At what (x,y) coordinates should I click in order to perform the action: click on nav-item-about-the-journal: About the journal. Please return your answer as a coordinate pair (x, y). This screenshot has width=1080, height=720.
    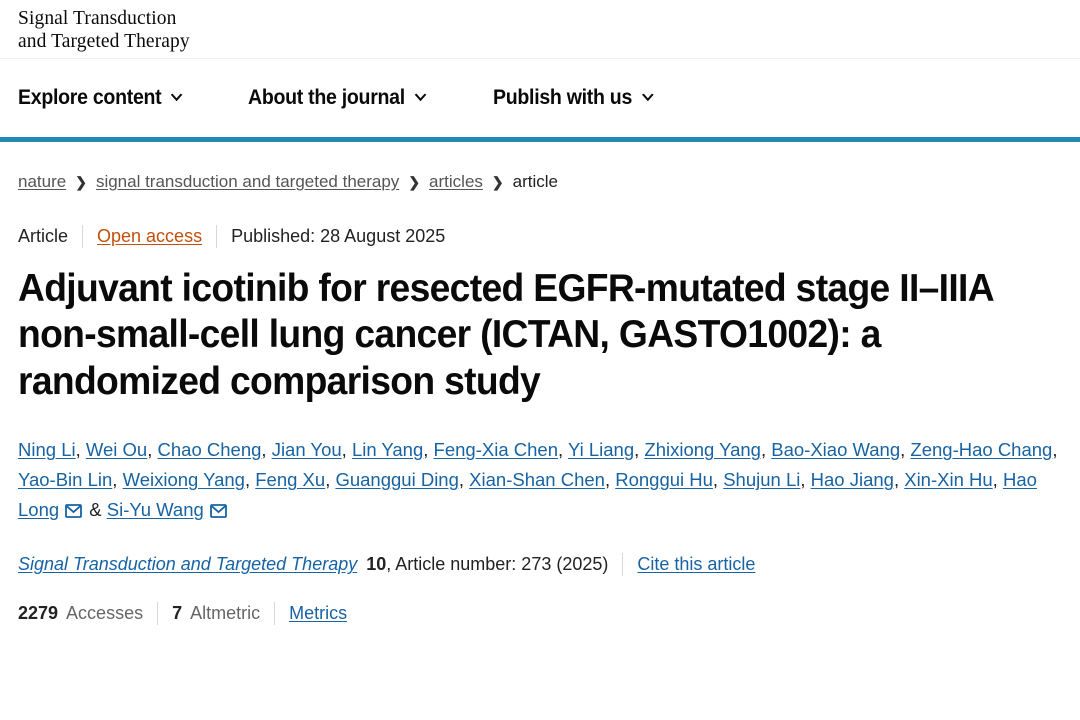
    Looking at the image, I should click on (337, 98).